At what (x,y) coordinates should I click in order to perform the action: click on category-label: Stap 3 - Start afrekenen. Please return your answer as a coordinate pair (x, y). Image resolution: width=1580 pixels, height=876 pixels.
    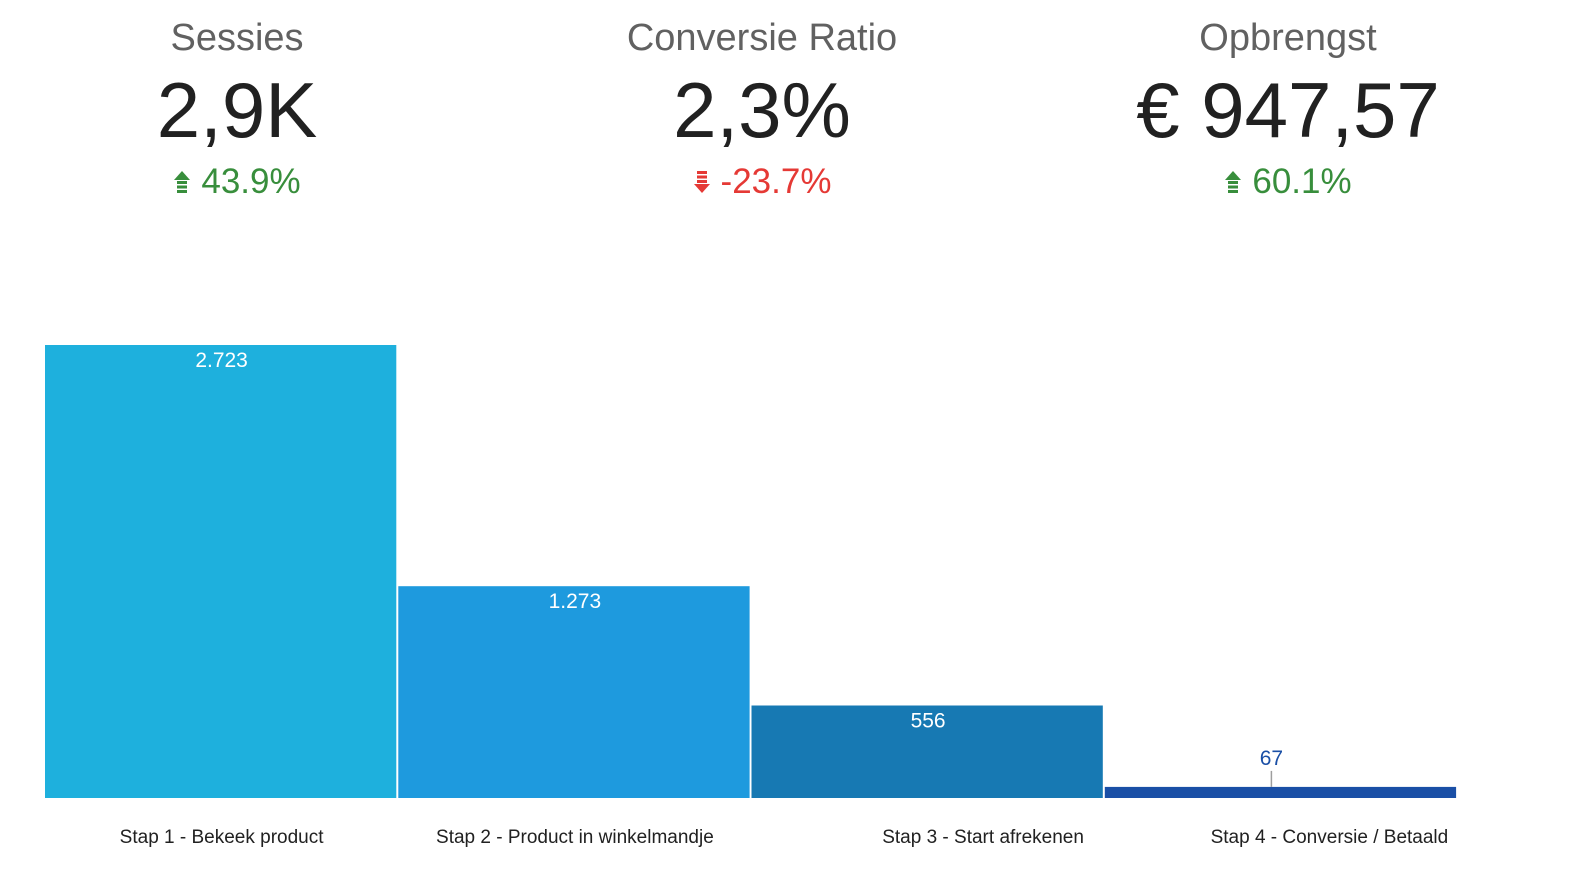
    Looking at the image, I should click on (983, 837).